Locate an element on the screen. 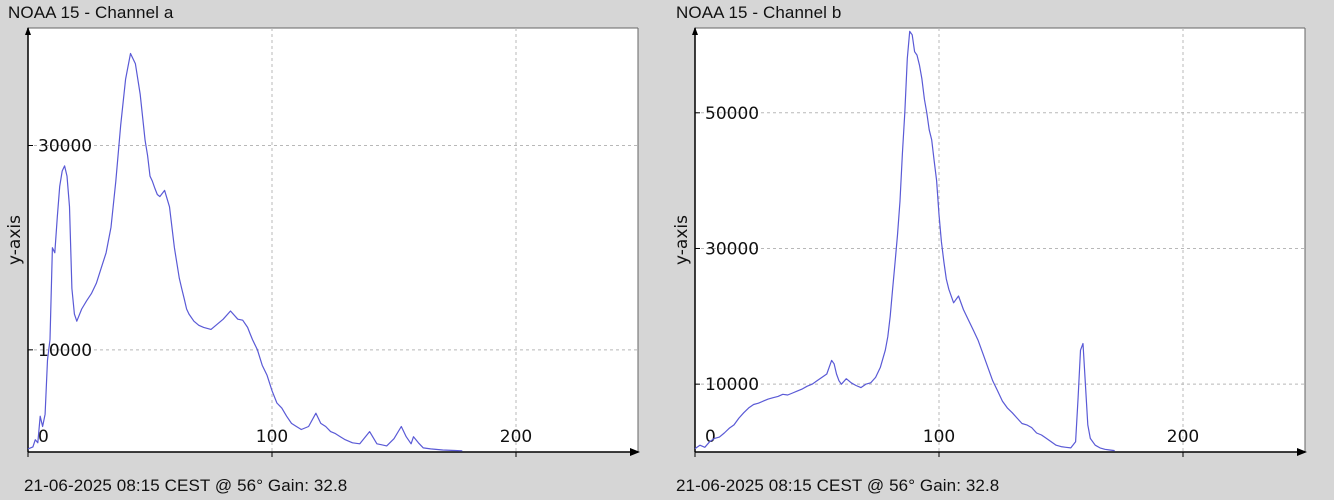 The width and height of the screenshot is (1334, 500). chart-footer-channel-a: 21-06-2025 08:15 CEST @ 56° Gain: 32.8 is located at coordinates (186, 485).